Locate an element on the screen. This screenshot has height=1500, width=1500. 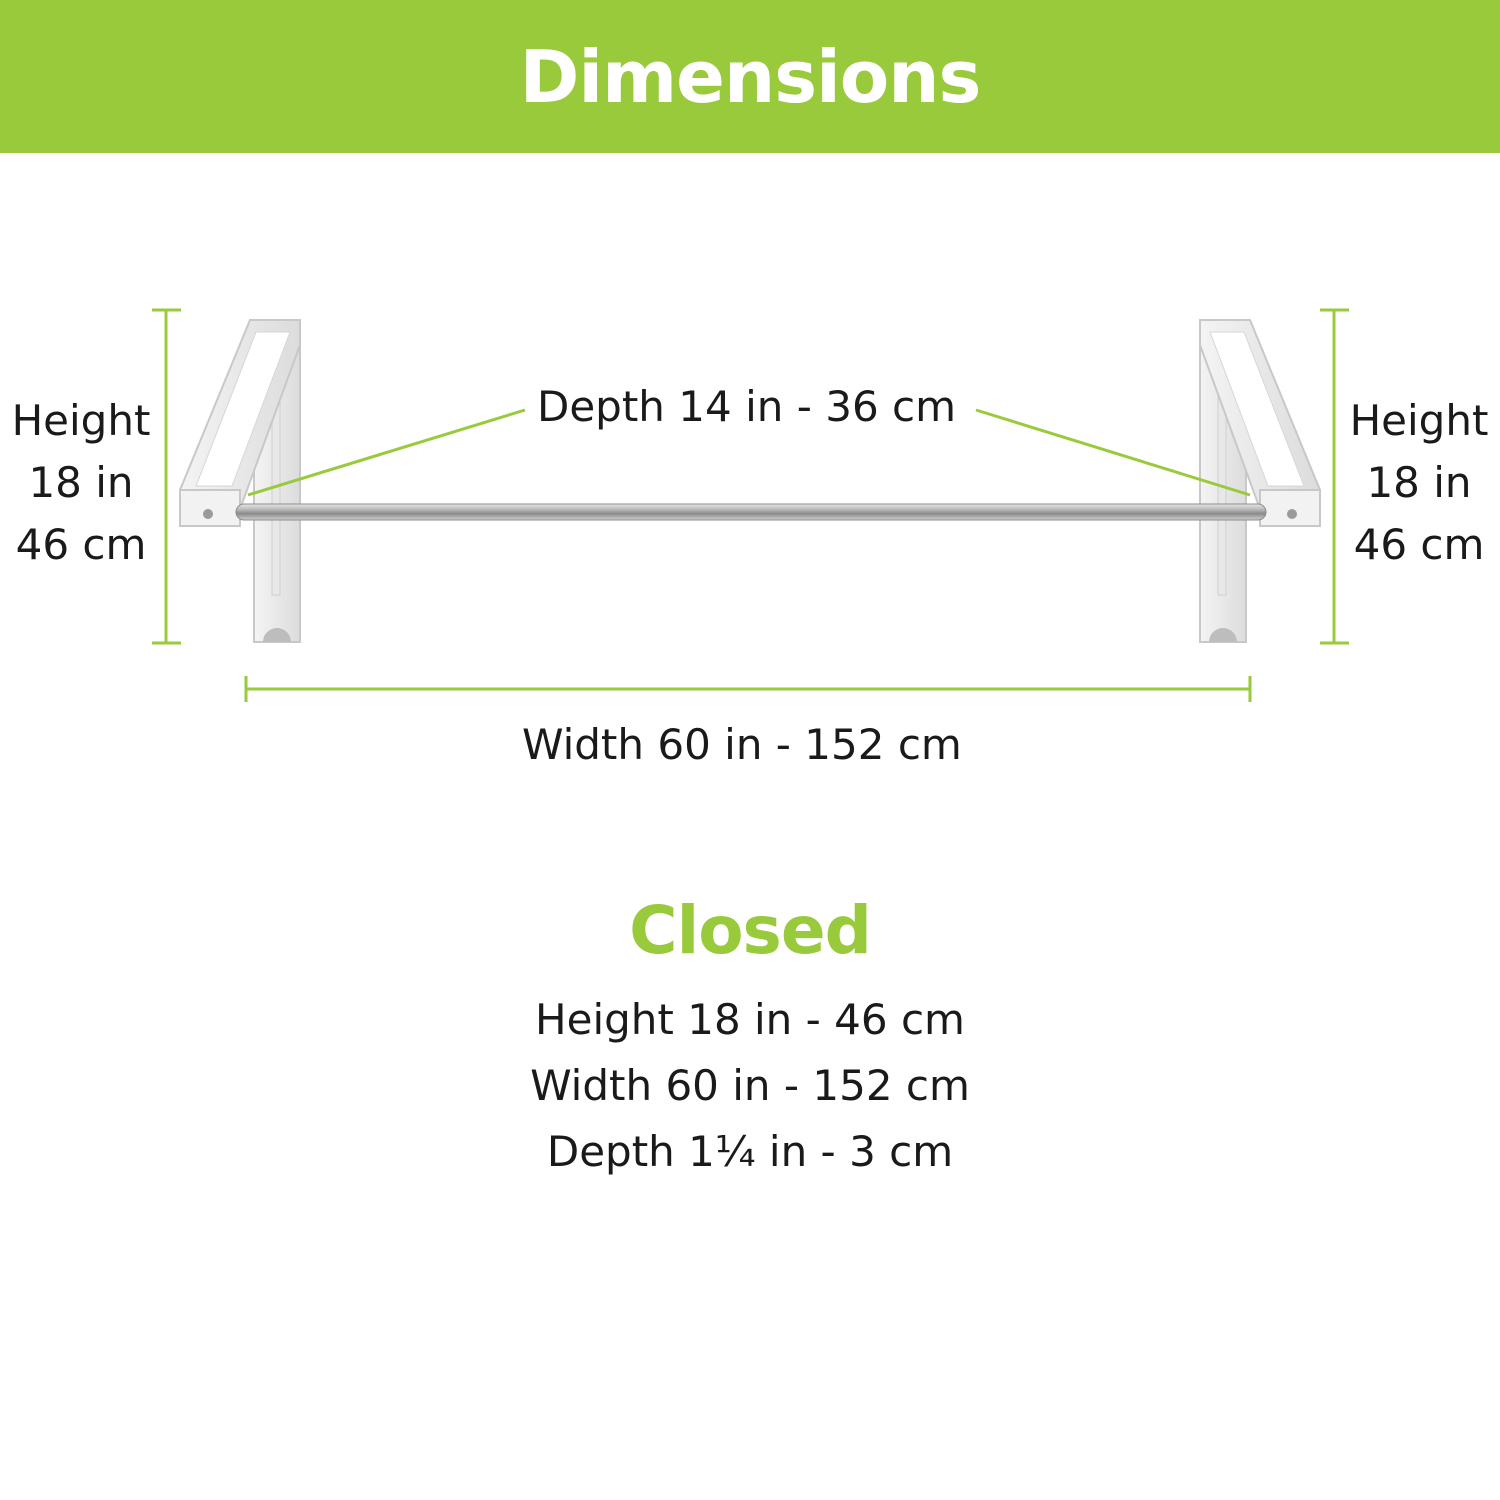
right-height-dimension-line is located at coordinates (1334, 476).